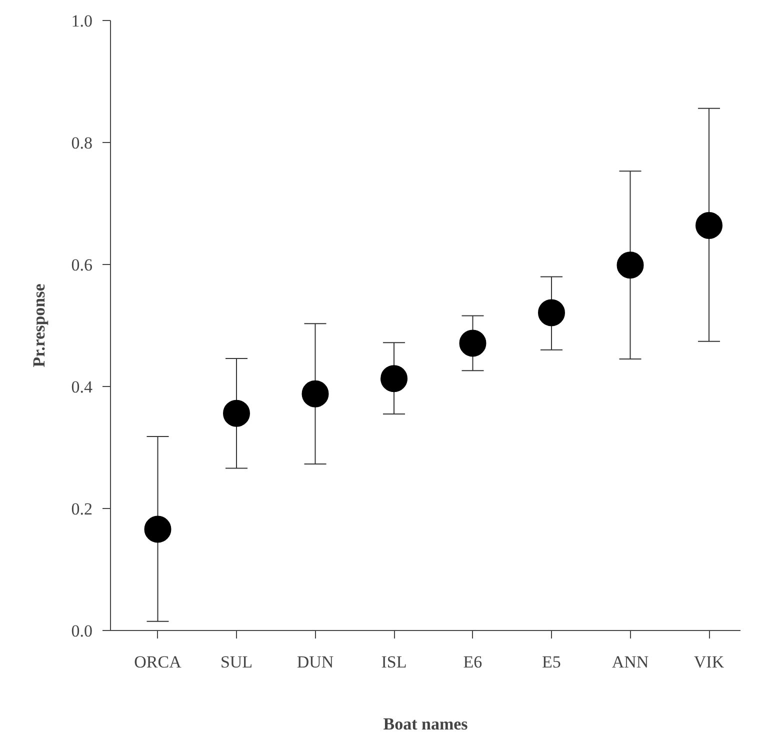  What do you see at coordinates (709, 662) in the screenshot?
I see `x-tick-label: VIK` at bounding box center [709, 662].